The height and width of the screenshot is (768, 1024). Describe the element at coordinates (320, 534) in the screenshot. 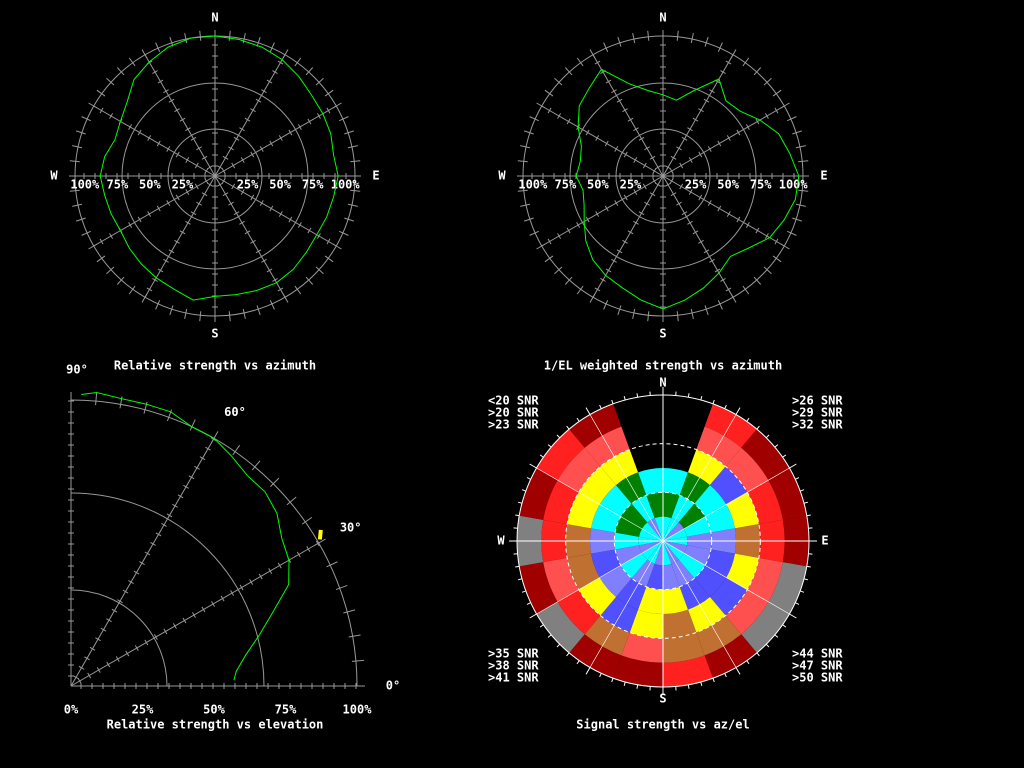

I see `elevation-trace` at that location.